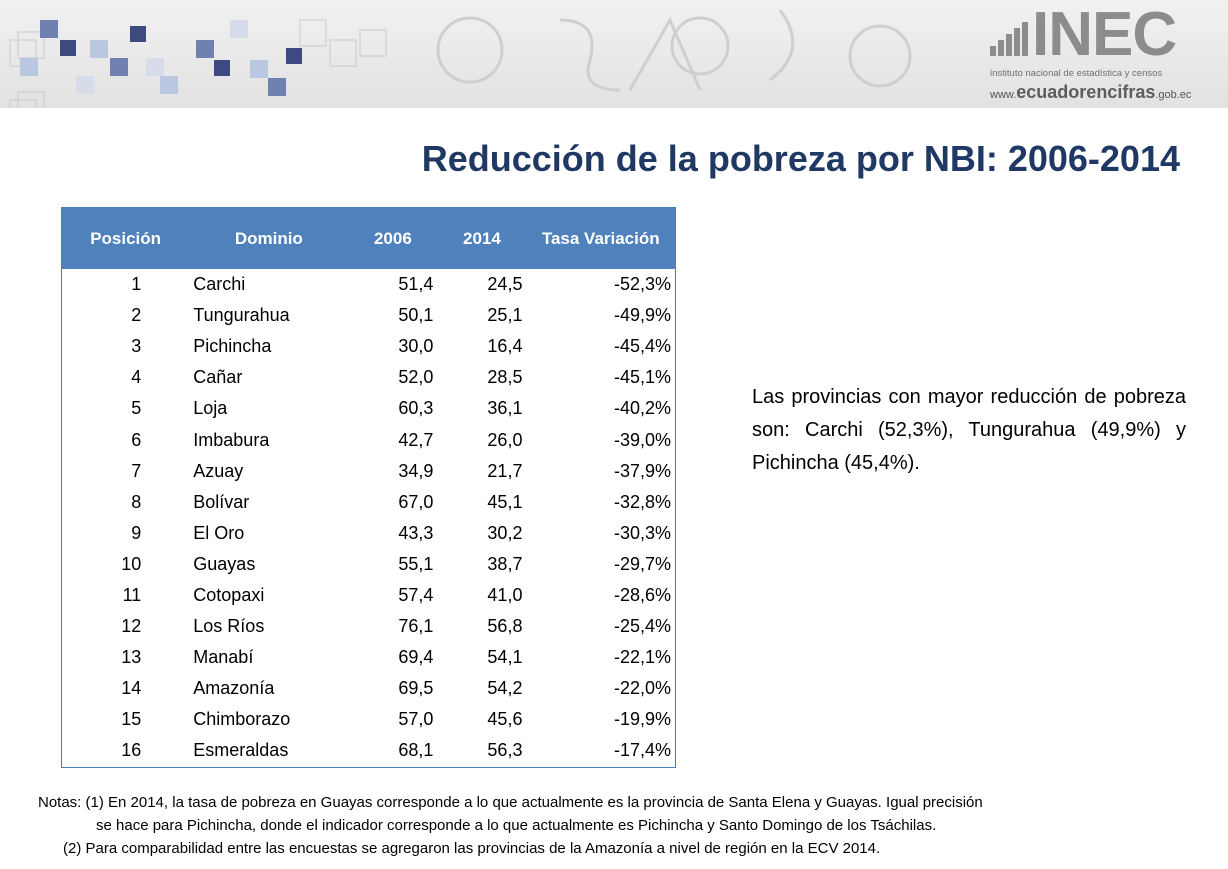  I want to click on cell-2006: 43,3, so click(416, 532).